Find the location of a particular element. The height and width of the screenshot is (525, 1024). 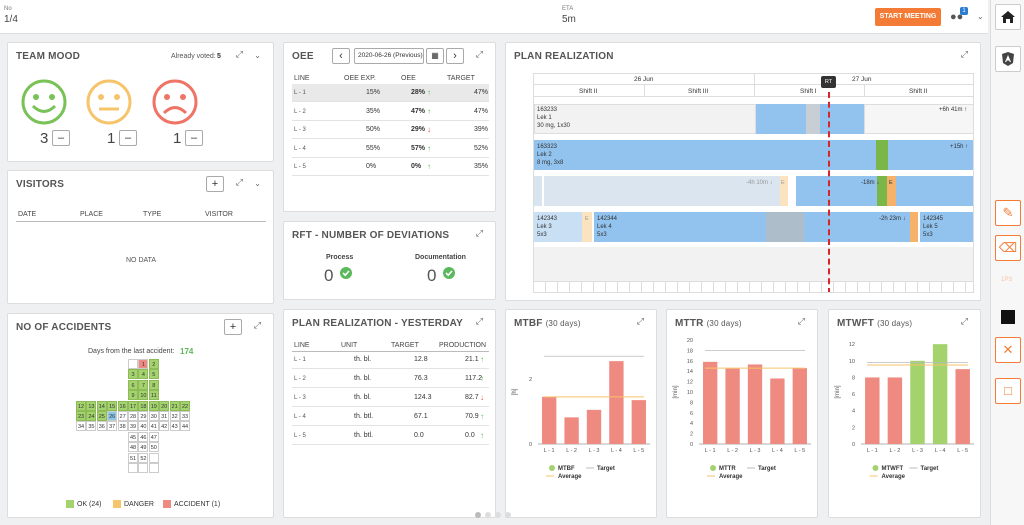

accident-day-cell: 48 is located at coordinates (133, 447).